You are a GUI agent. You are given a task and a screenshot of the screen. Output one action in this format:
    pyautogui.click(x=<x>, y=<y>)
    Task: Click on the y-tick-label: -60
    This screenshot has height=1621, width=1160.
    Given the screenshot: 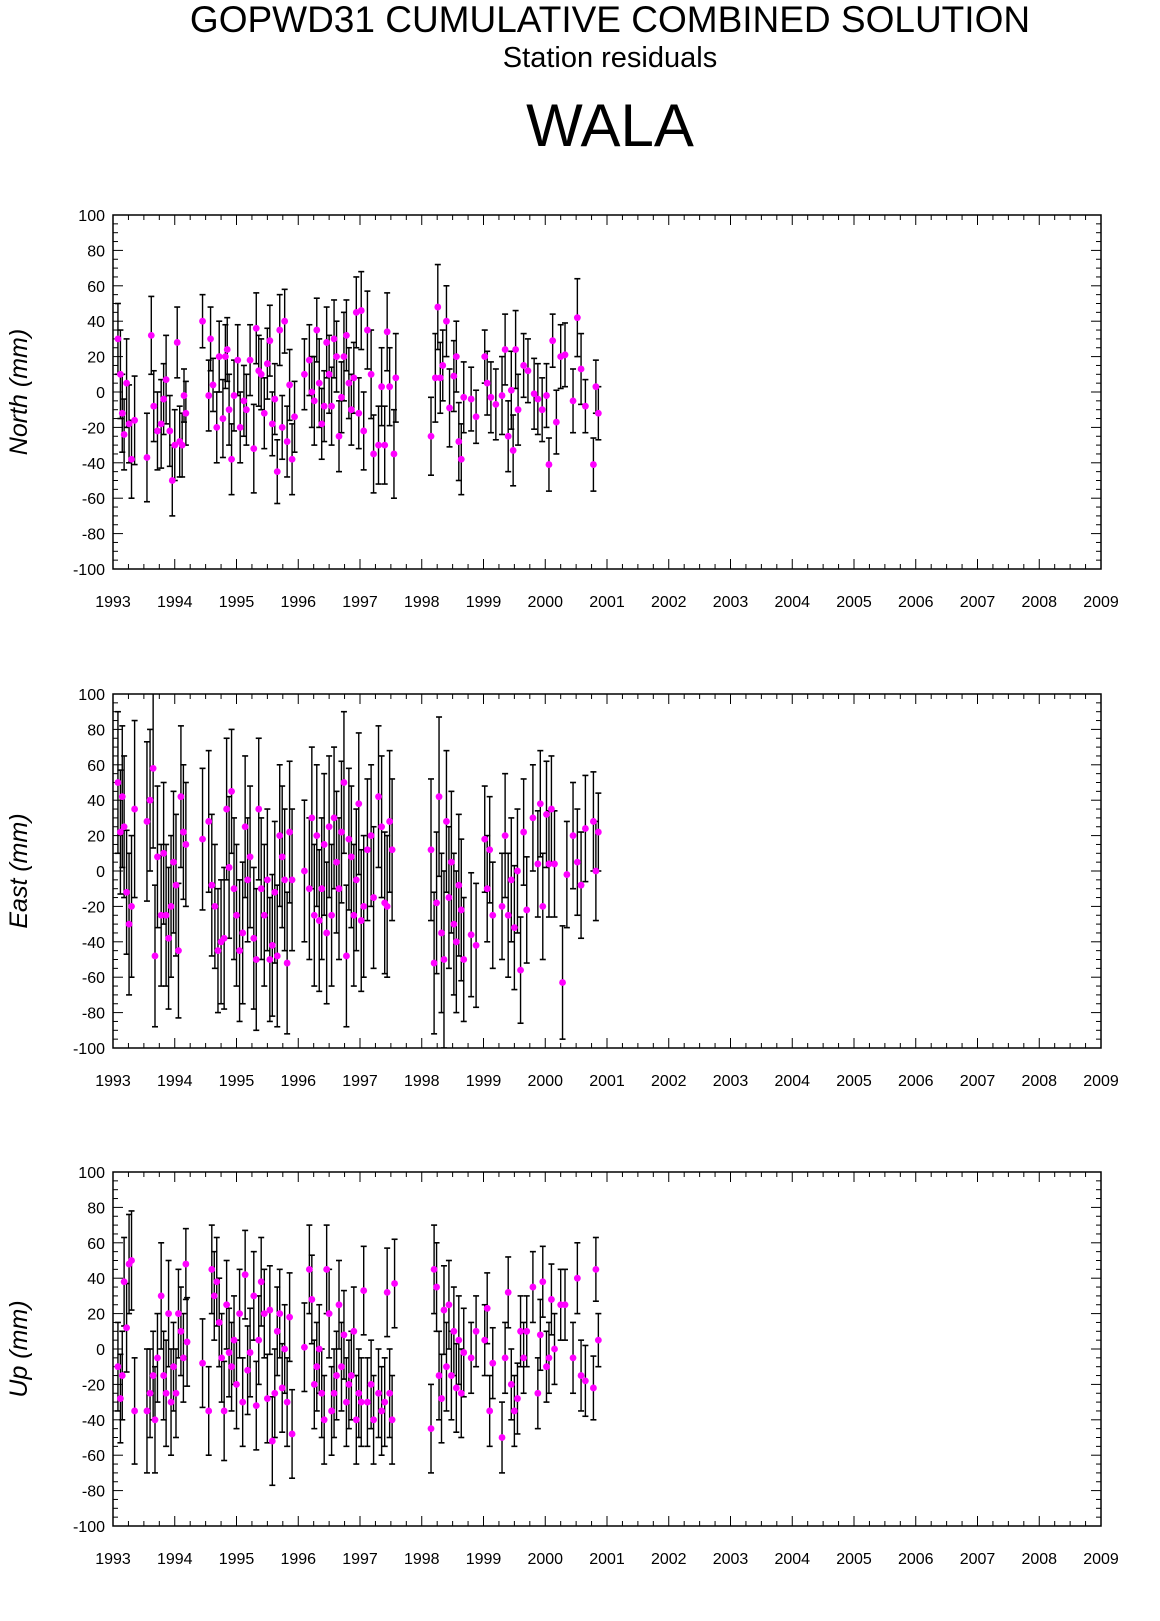 What is the action you would take?
    pyautogui.click(x=93, y=978)
    